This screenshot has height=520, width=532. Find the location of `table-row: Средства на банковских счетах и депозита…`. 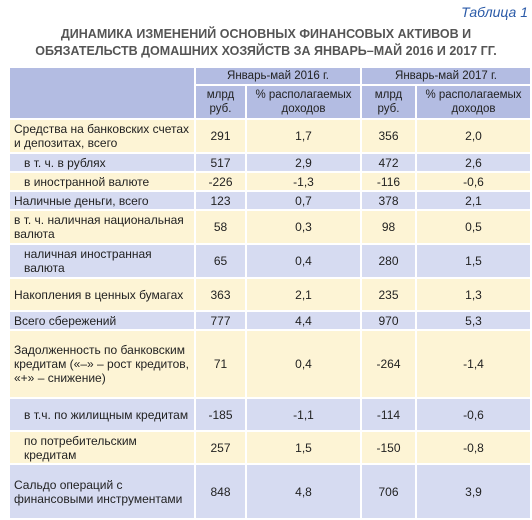

table-row: Средства на банковских счетах и депозита… is located at coordinates (270, 136).